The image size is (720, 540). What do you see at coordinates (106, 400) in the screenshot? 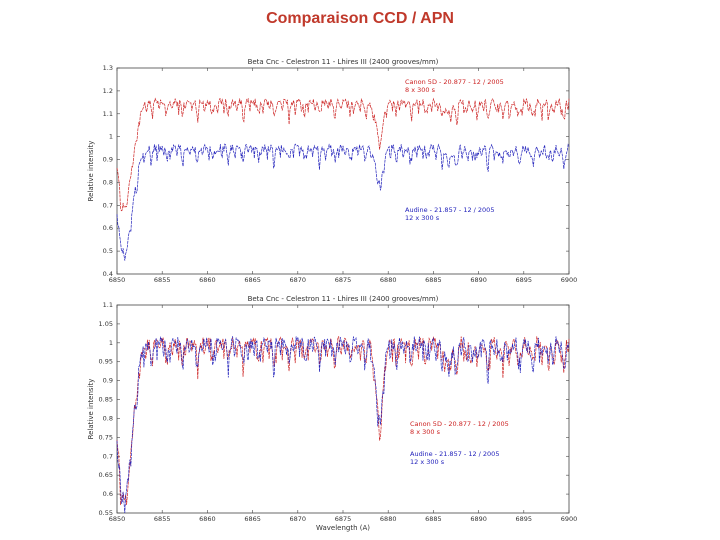
I see `y-tick-label: 0.85` at bounding box center [106, 400].